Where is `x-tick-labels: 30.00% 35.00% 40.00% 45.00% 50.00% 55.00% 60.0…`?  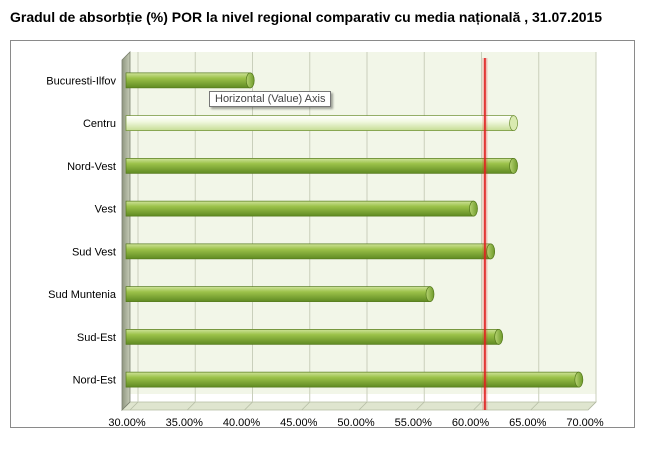 x-tick-labels: 30.00% 35.00% 40.00% 45.00% 50.00% 55.00% 60.0… is located at coordinates (356, 423).